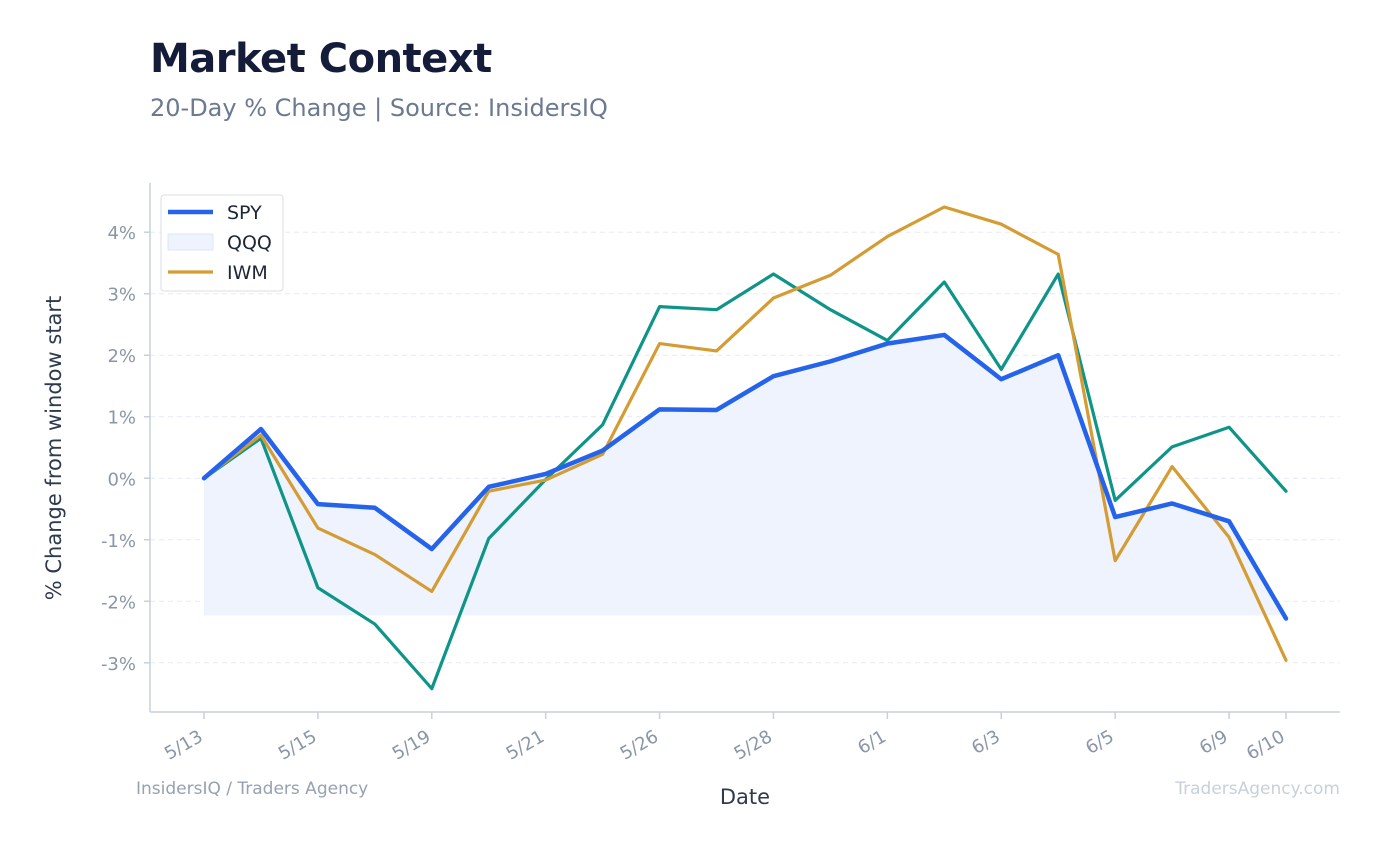 This screenshot has height=855, width=1385. What do you see at coordinates (121, 295) in the screenshot?
I see `y-tick-label: 3%` at bounding box center [121, 295].